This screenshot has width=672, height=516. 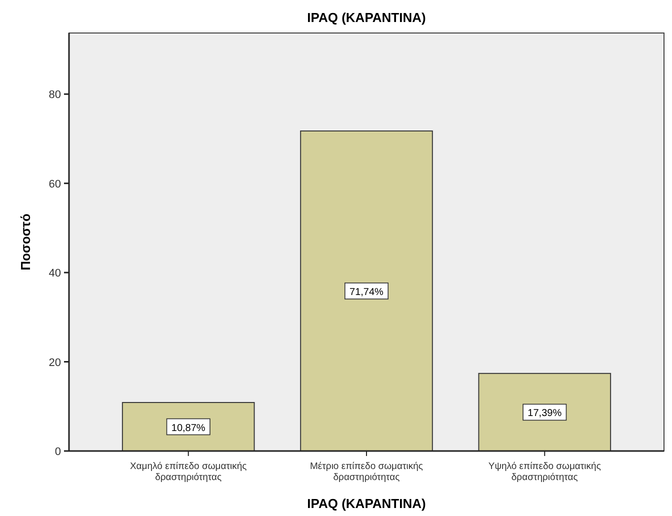 I want to click on data-label: 17,39%, so click(x=545, y=414).